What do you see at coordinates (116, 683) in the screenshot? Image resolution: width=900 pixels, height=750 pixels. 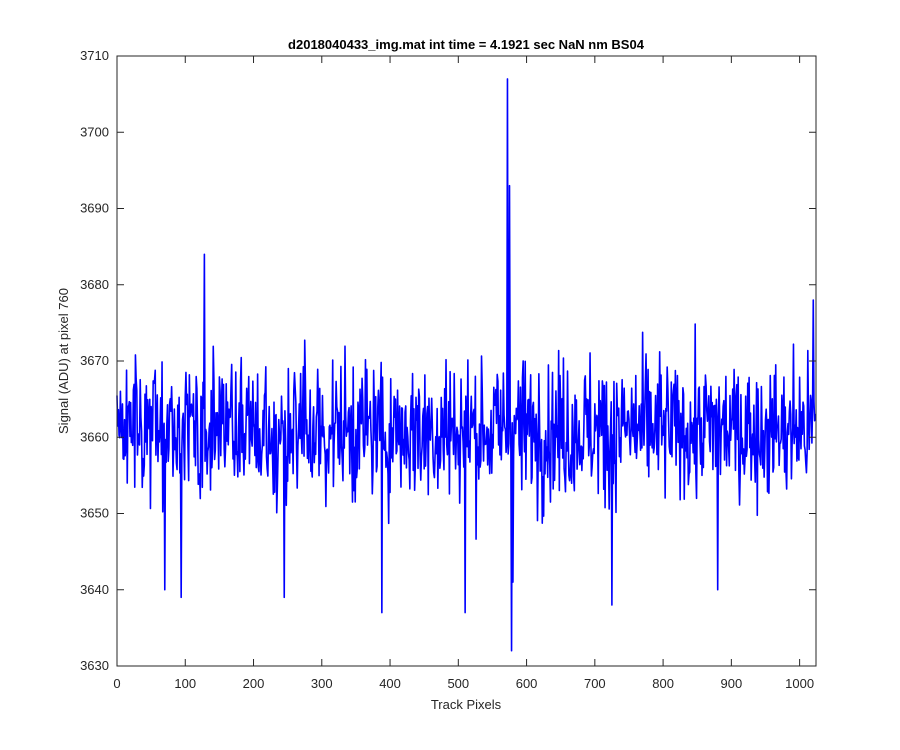 I see `x-tick-label: 0` at bounding box center [116, 683].